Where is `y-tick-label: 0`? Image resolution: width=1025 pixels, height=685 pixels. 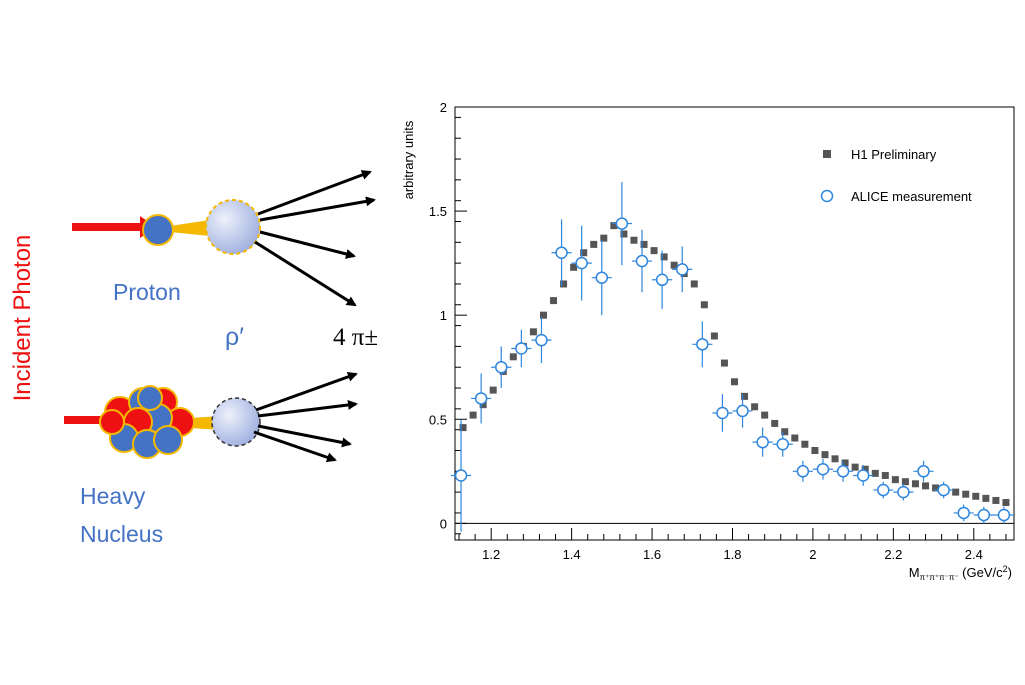
y-tick-label: 0 is located at coordinates (443, 523).